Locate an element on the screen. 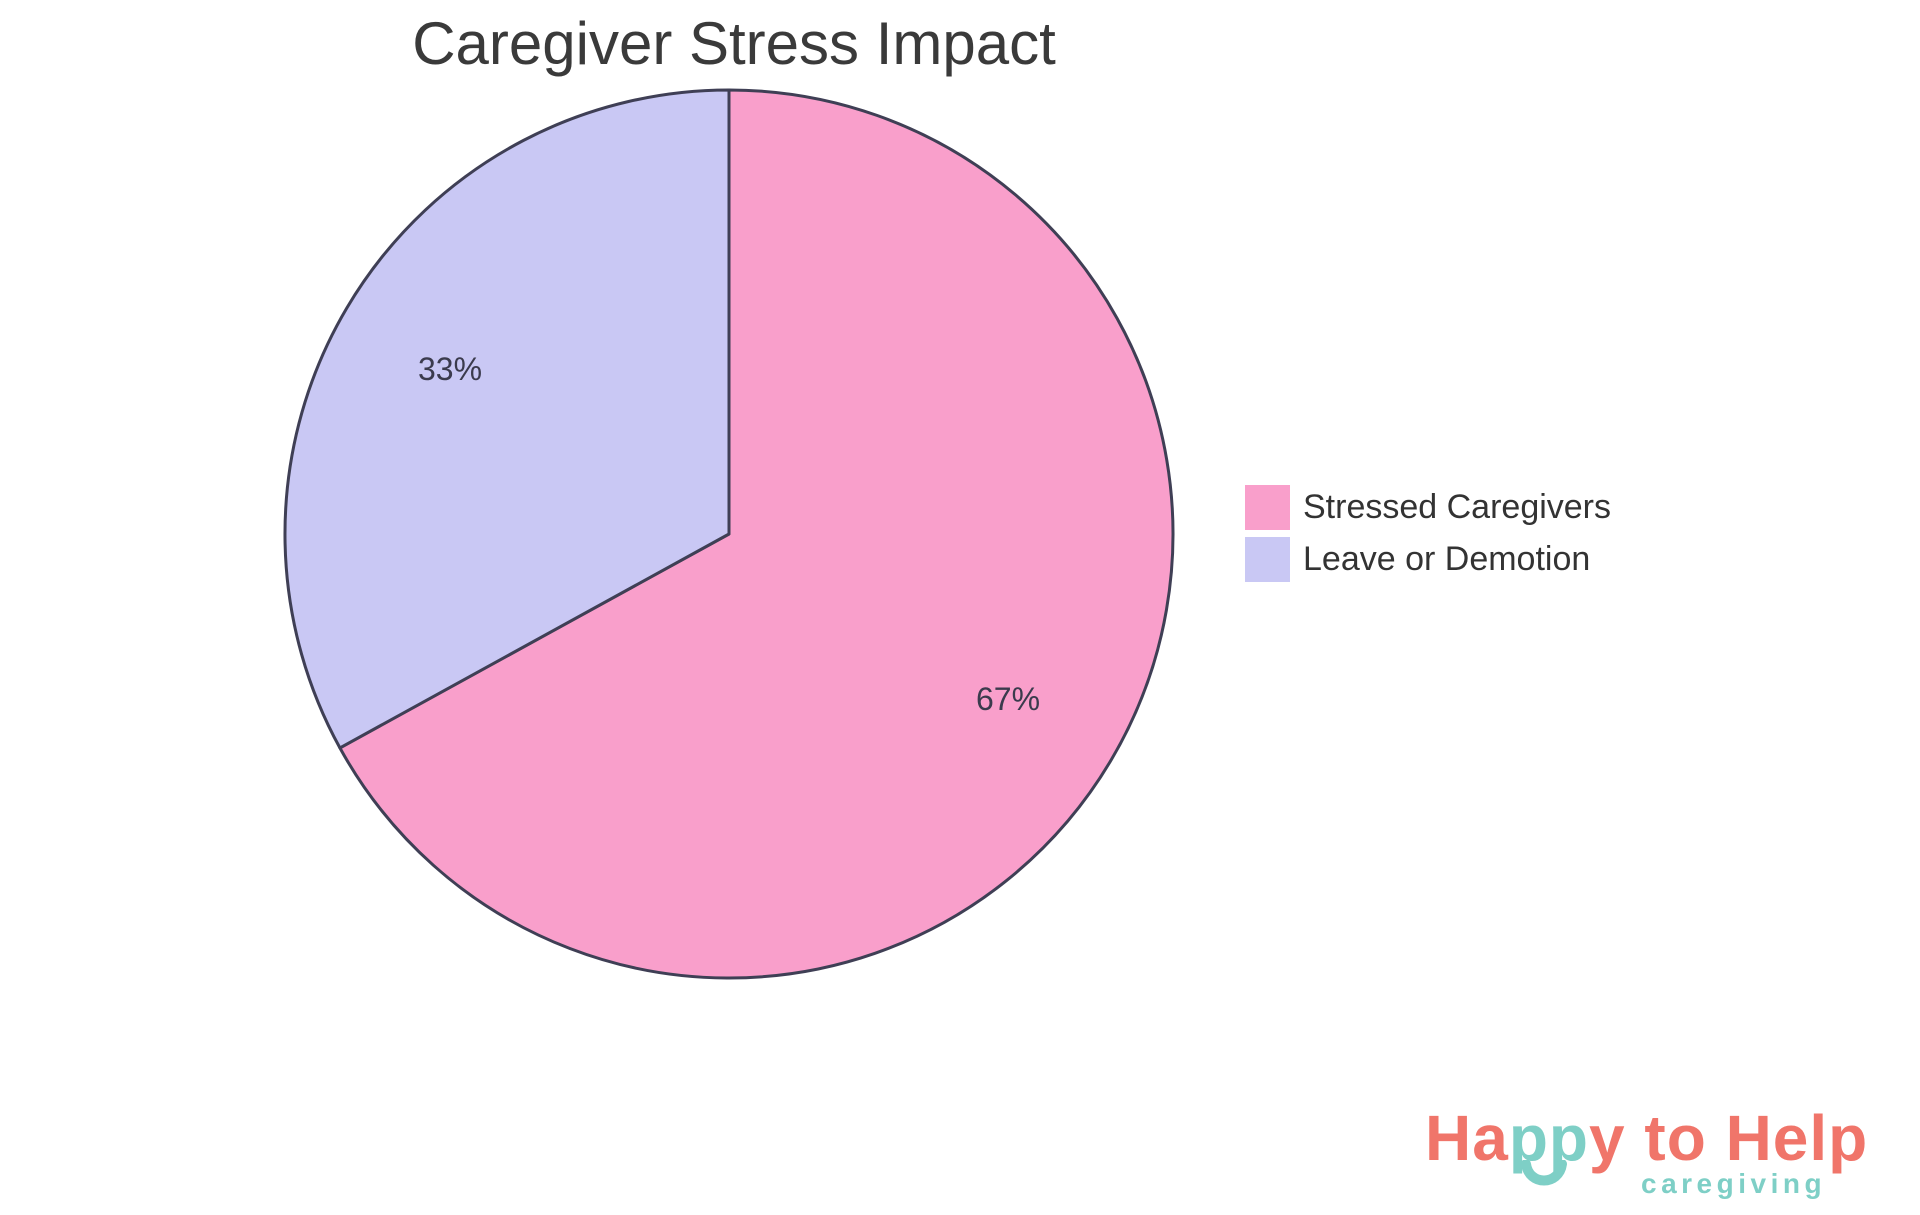  legend: Stressed Caregivers Leave or Demotion is located at coordinates (1428, 537).